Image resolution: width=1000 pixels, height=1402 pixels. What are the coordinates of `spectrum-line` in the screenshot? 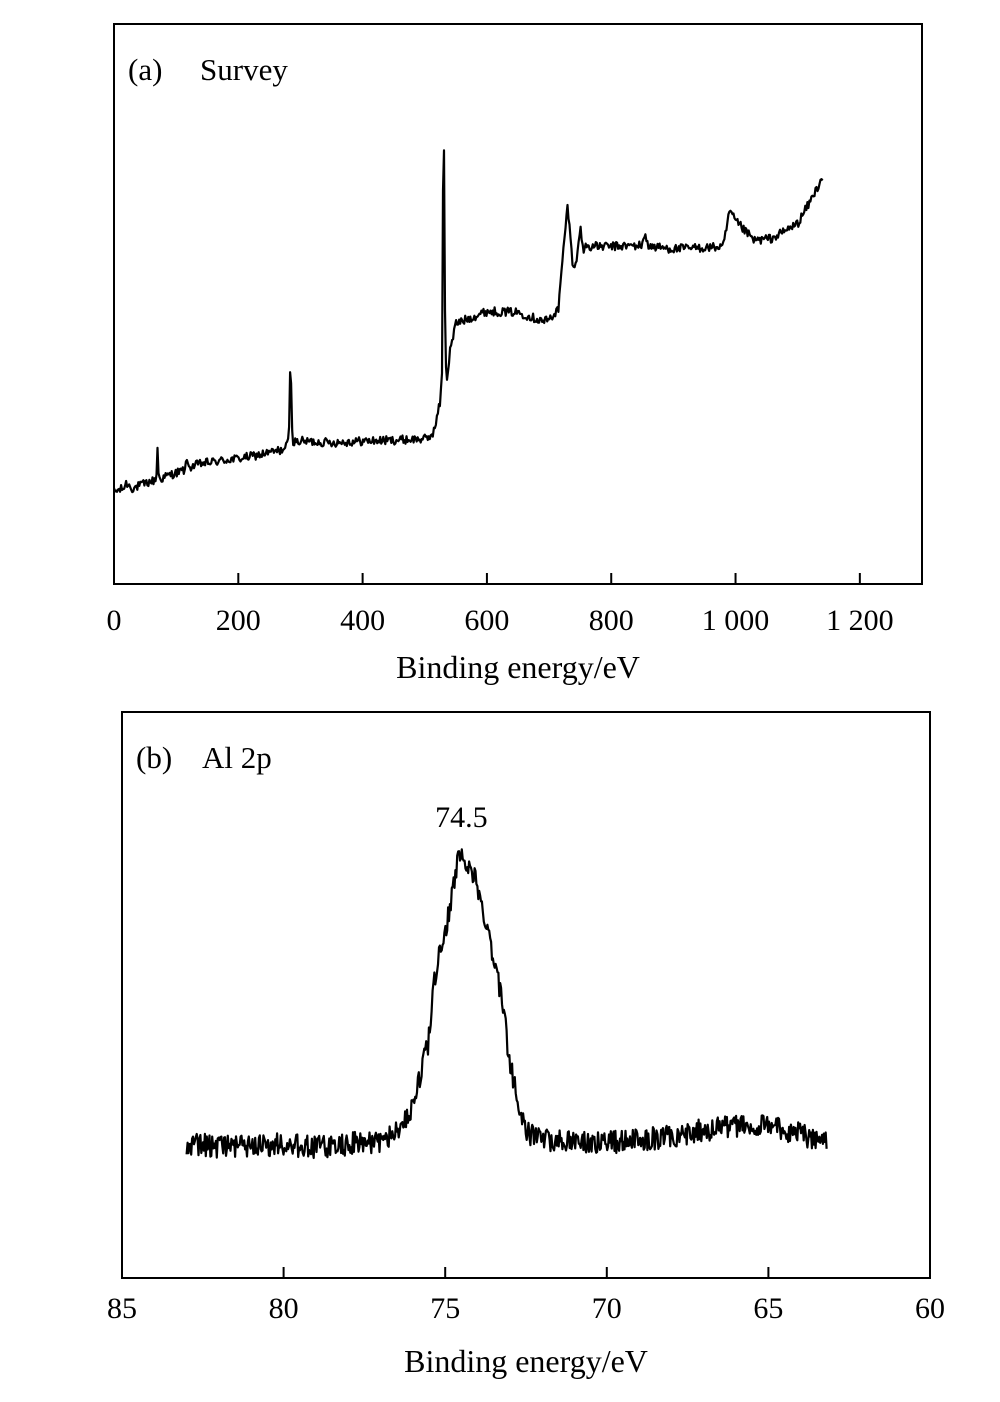 It's located at (506, 1004).